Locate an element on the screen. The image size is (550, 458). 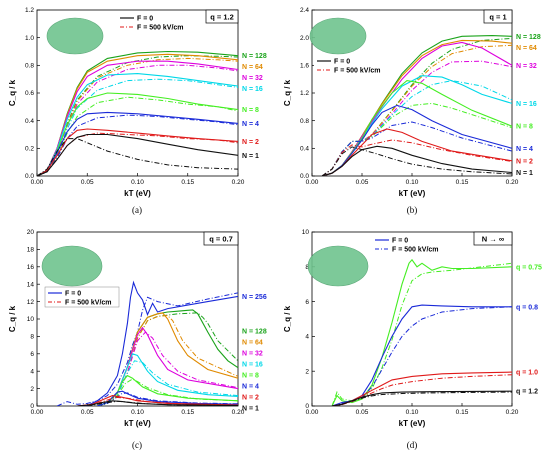
series-line-n64-f500 is located at coordinates (416, 110).